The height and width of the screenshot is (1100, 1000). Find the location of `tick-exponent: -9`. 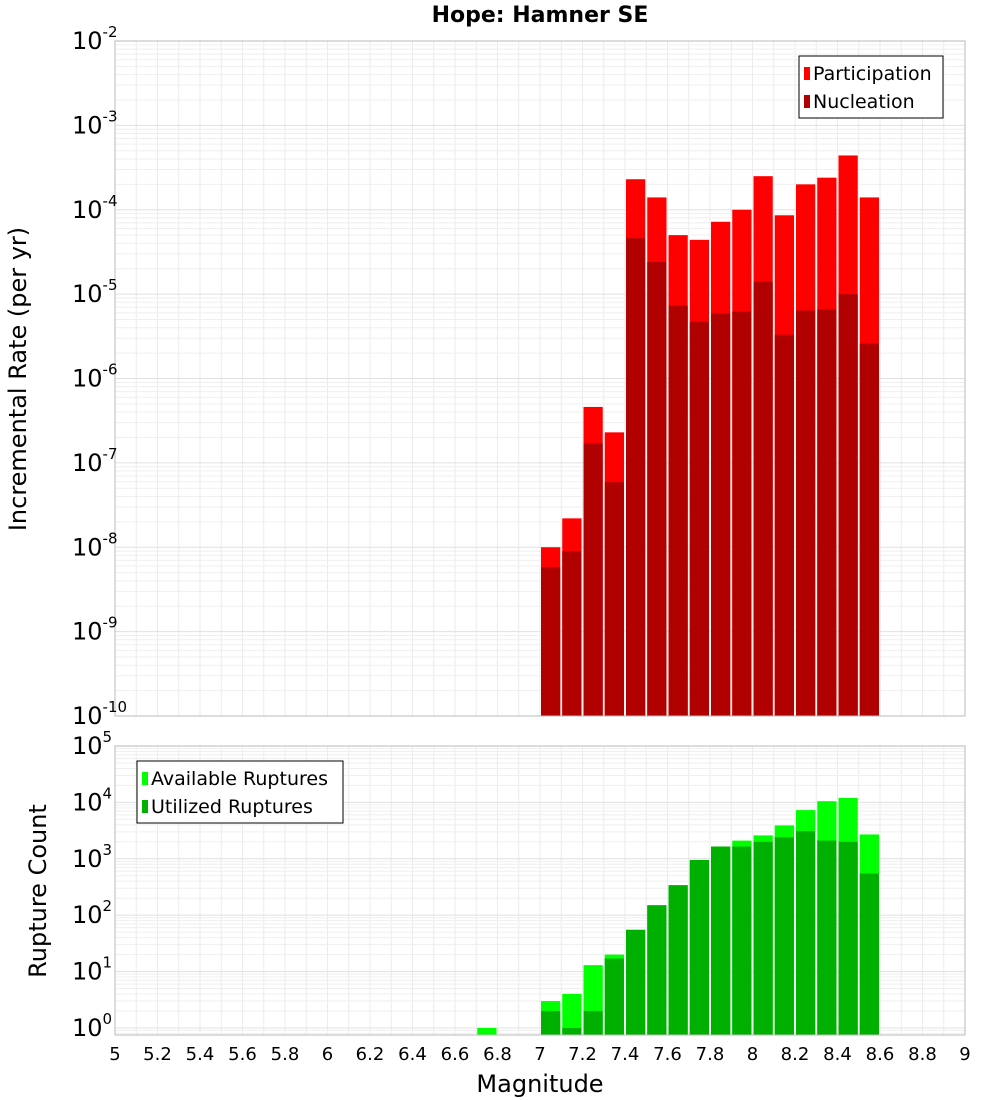

tick-exponent: -9 is located at coordinates (110, 623).